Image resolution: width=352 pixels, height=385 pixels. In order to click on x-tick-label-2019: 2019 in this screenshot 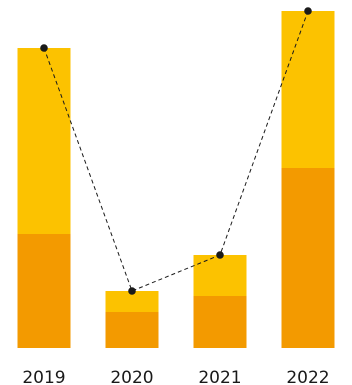, I will do `click(43, 376)`.